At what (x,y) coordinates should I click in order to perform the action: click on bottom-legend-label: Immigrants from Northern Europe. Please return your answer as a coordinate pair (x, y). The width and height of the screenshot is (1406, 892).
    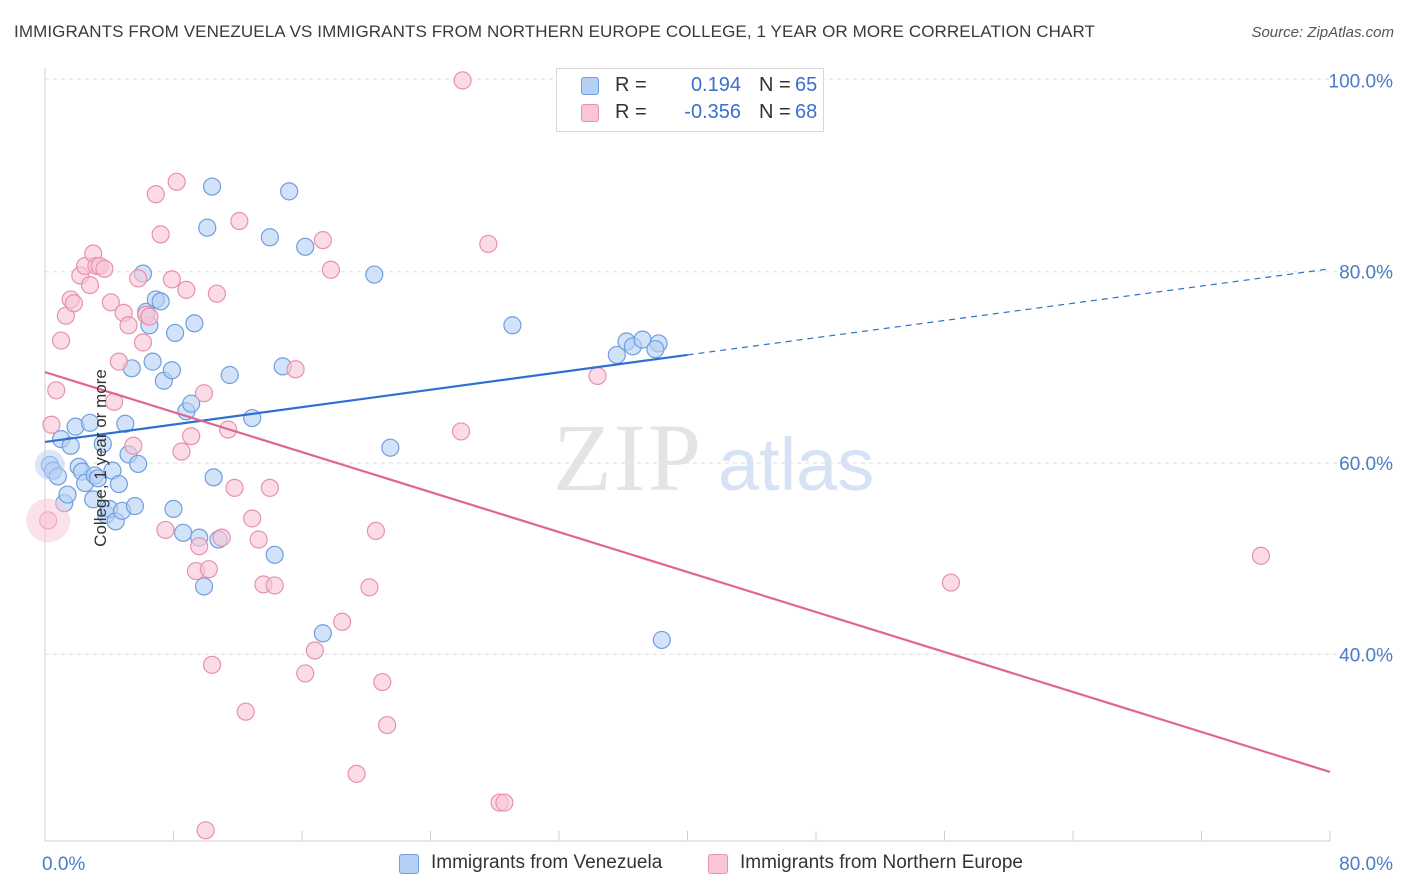
    Looking at the image, I should click on (881, 862).